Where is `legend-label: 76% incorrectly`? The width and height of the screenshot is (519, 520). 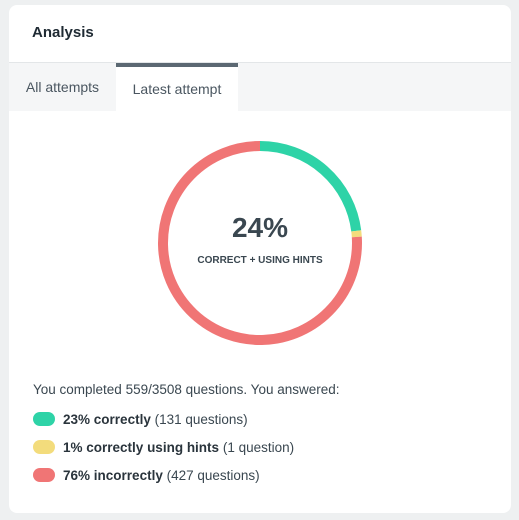
legend-label: 76% incorrectly is located at coordinates (113, 475).